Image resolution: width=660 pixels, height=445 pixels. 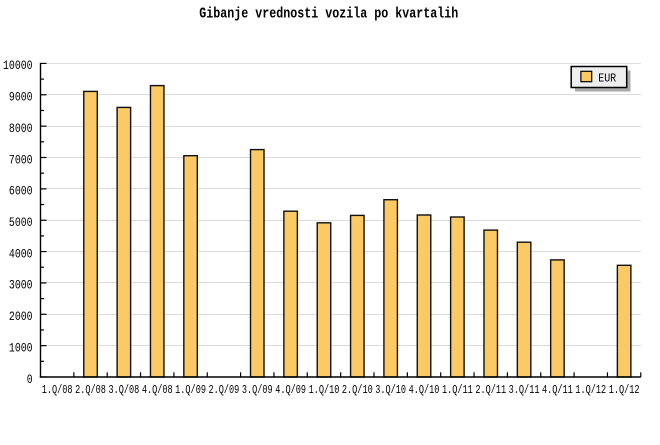 What do you see at coordinates (324, 390) in the screenshot?
I see `svg-text: 1.Q/10` at bounding box center [324, 390].